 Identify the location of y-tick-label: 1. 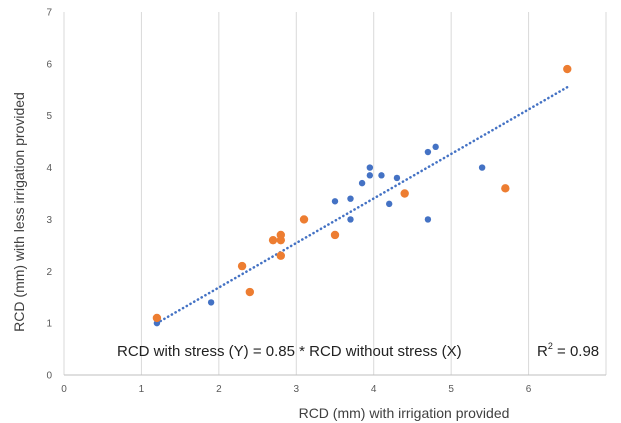
(49, 324).